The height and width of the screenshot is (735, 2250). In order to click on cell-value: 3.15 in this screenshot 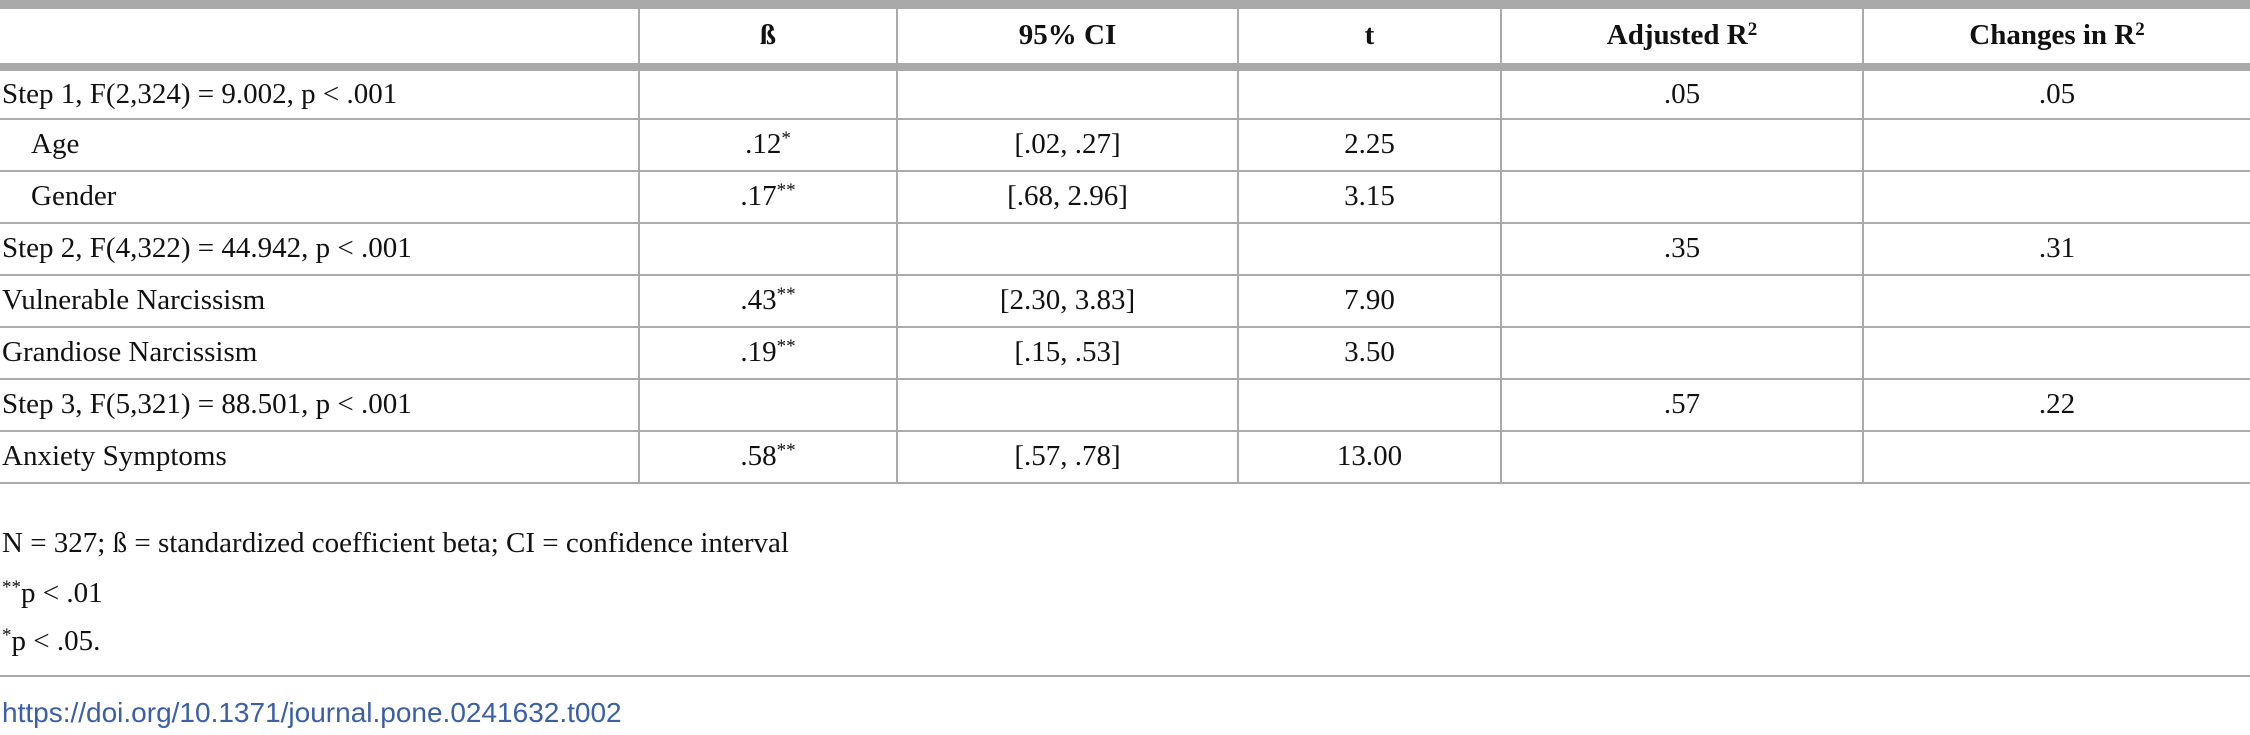, I will do `click(1369, 196)`.